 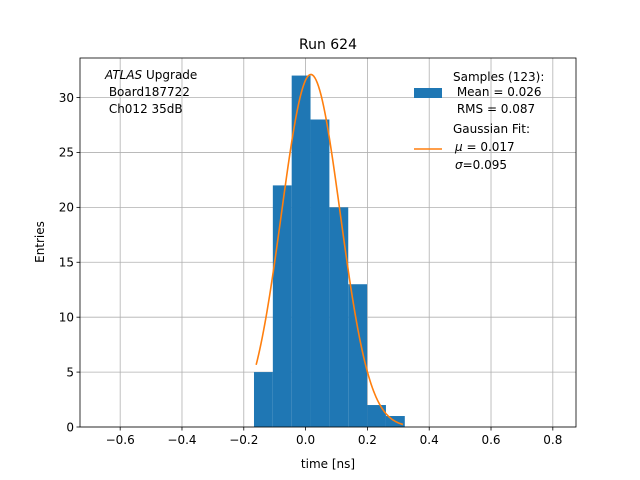 What do you see at coordinates (66, 317) in the screenshot?
I see `y-tick-label: 10` at bounding box center [66, 317].